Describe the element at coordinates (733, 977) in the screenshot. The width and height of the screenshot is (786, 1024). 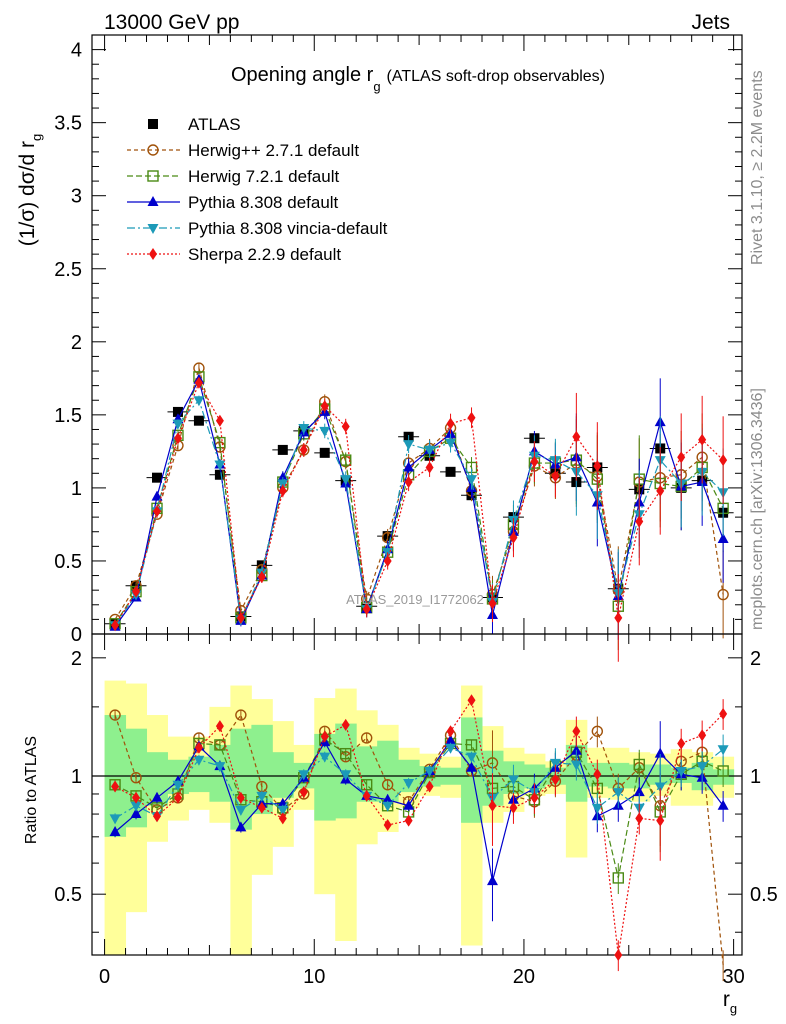
I see `x-tick-label: 30` at that location.